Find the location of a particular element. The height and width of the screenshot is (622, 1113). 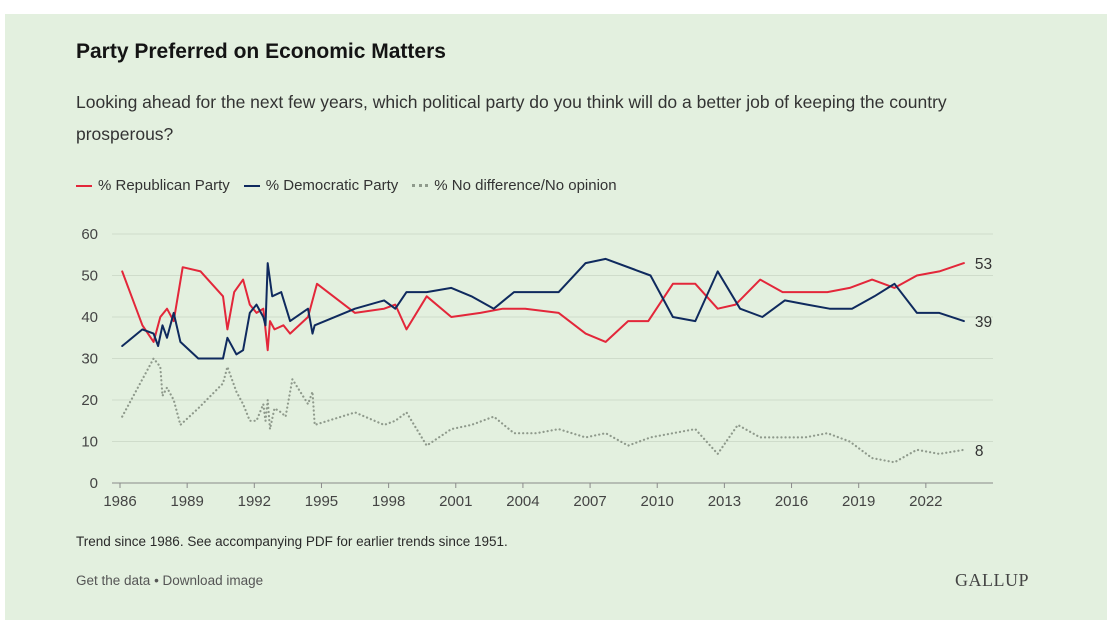

y-tick-label: 60 is located at coordinates (89, 234).